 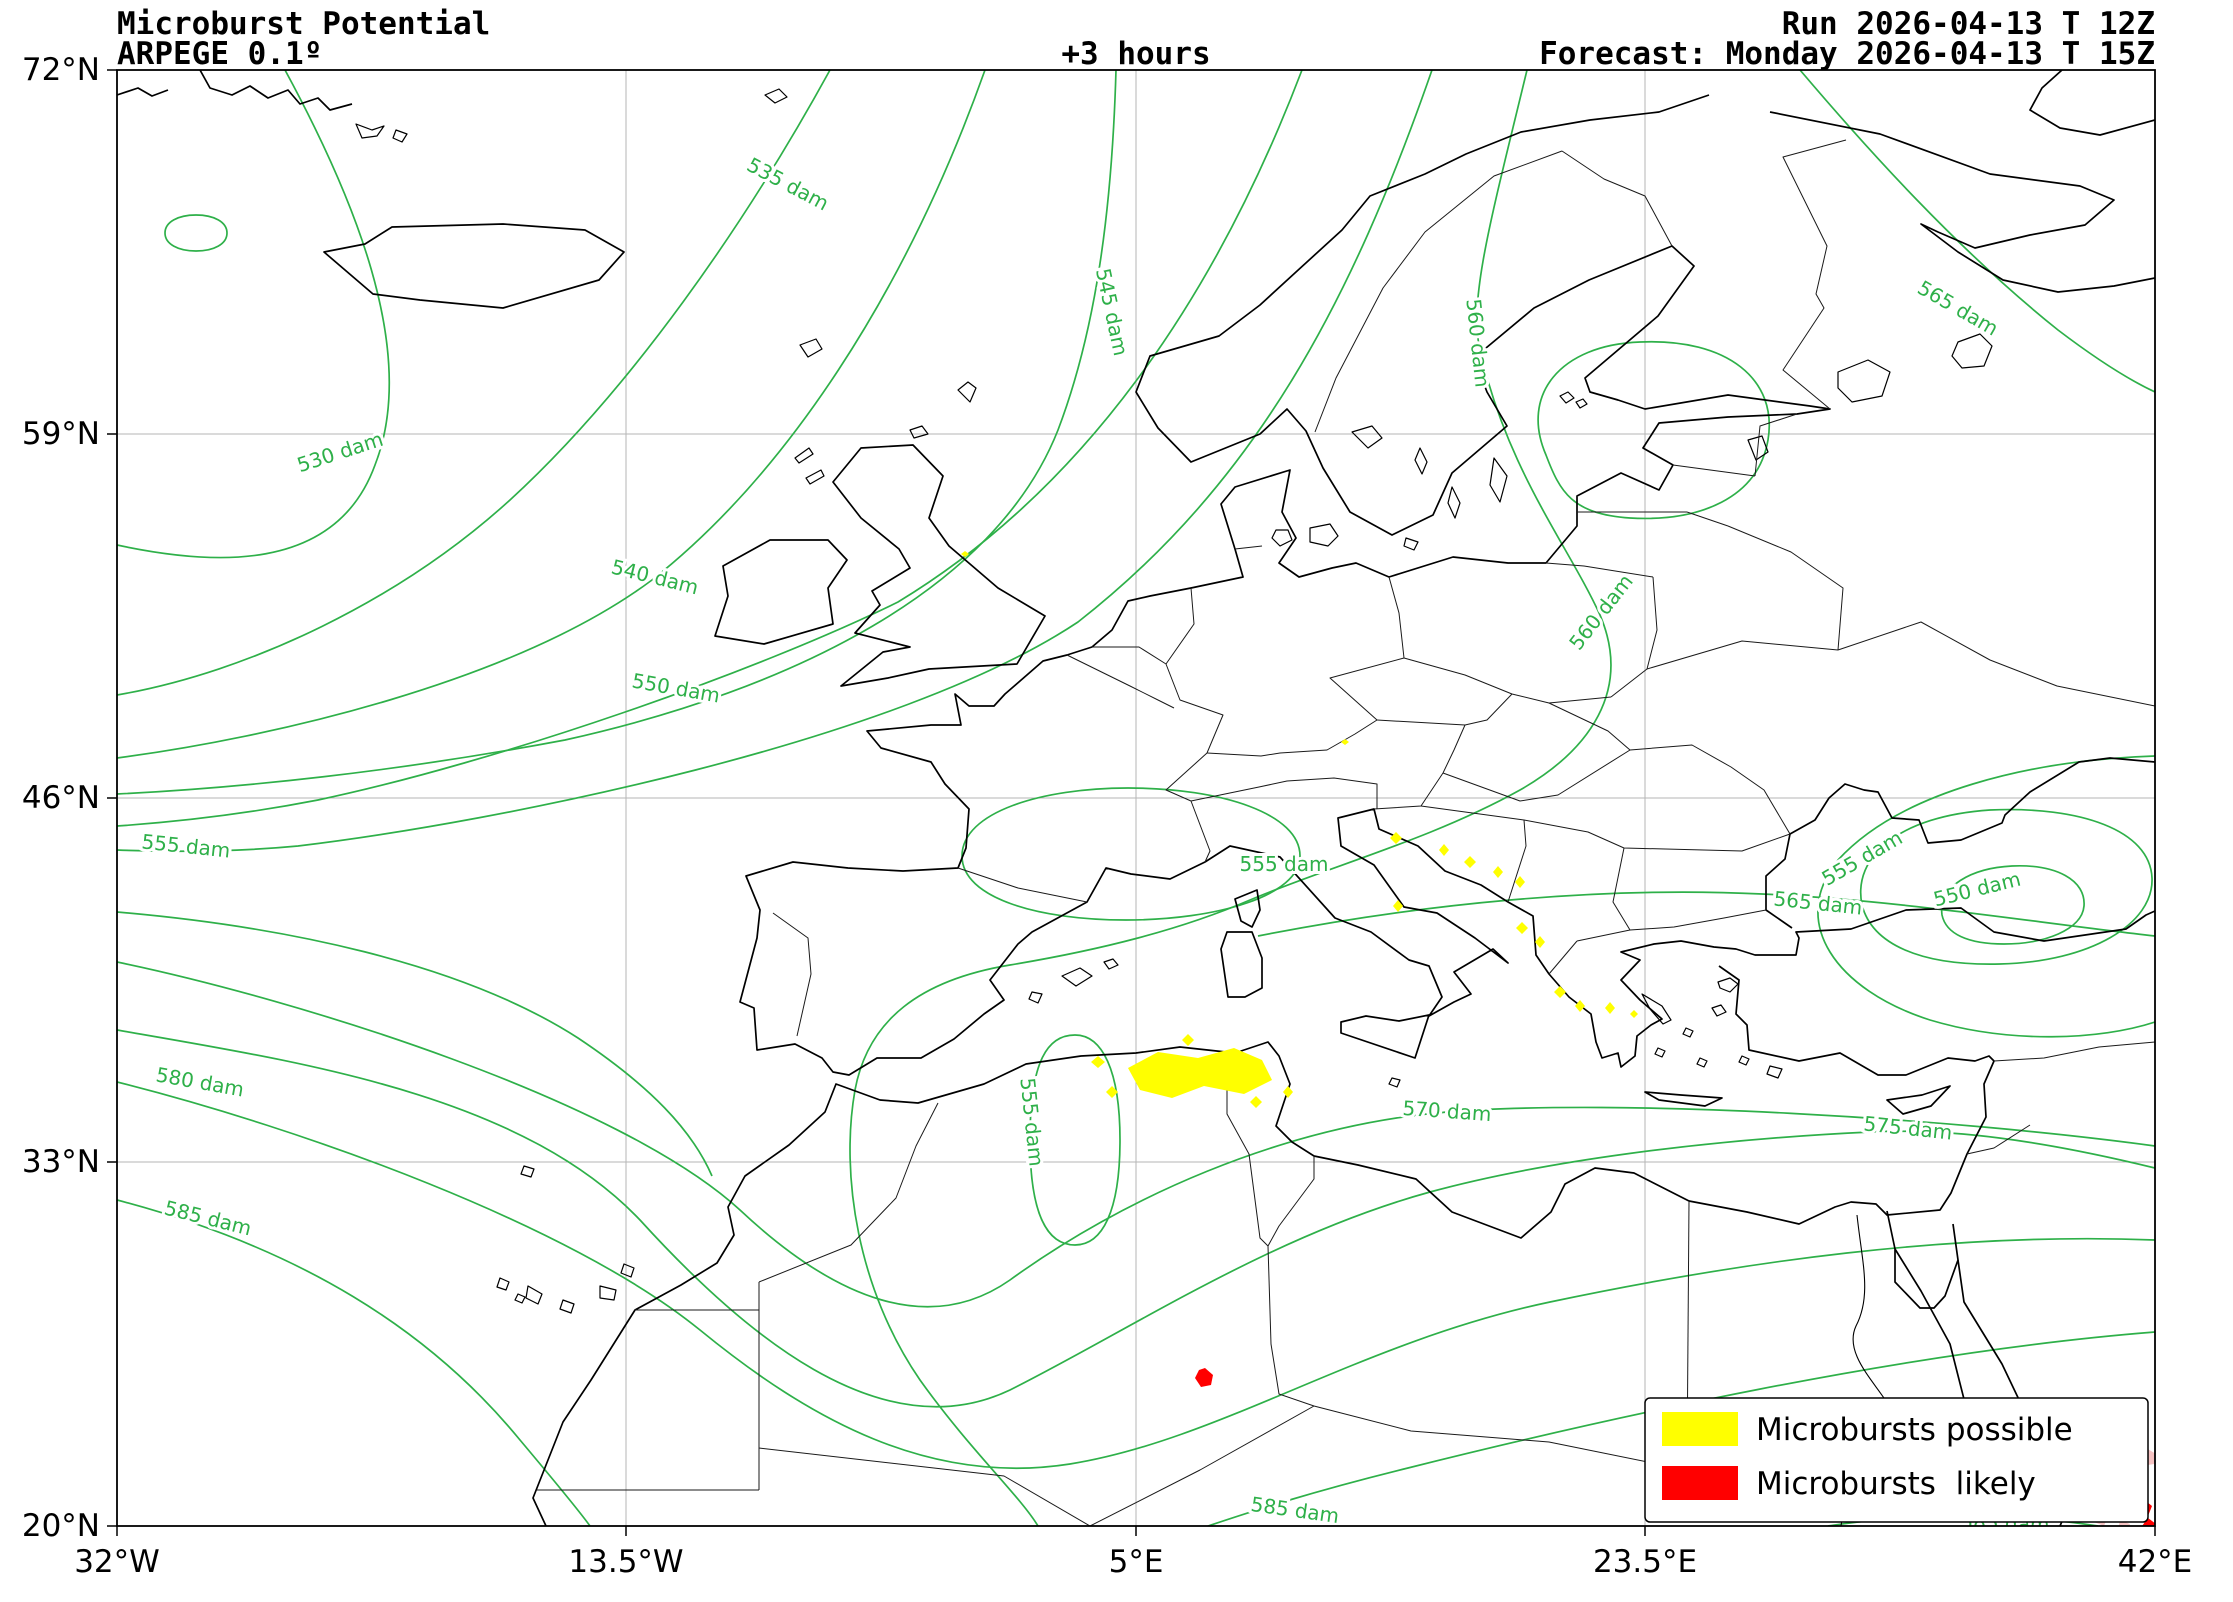 What do you see at coordinates (1241, 964) in the screenshot?
I see `island-sardinia` at bounding box center [1241, 964].